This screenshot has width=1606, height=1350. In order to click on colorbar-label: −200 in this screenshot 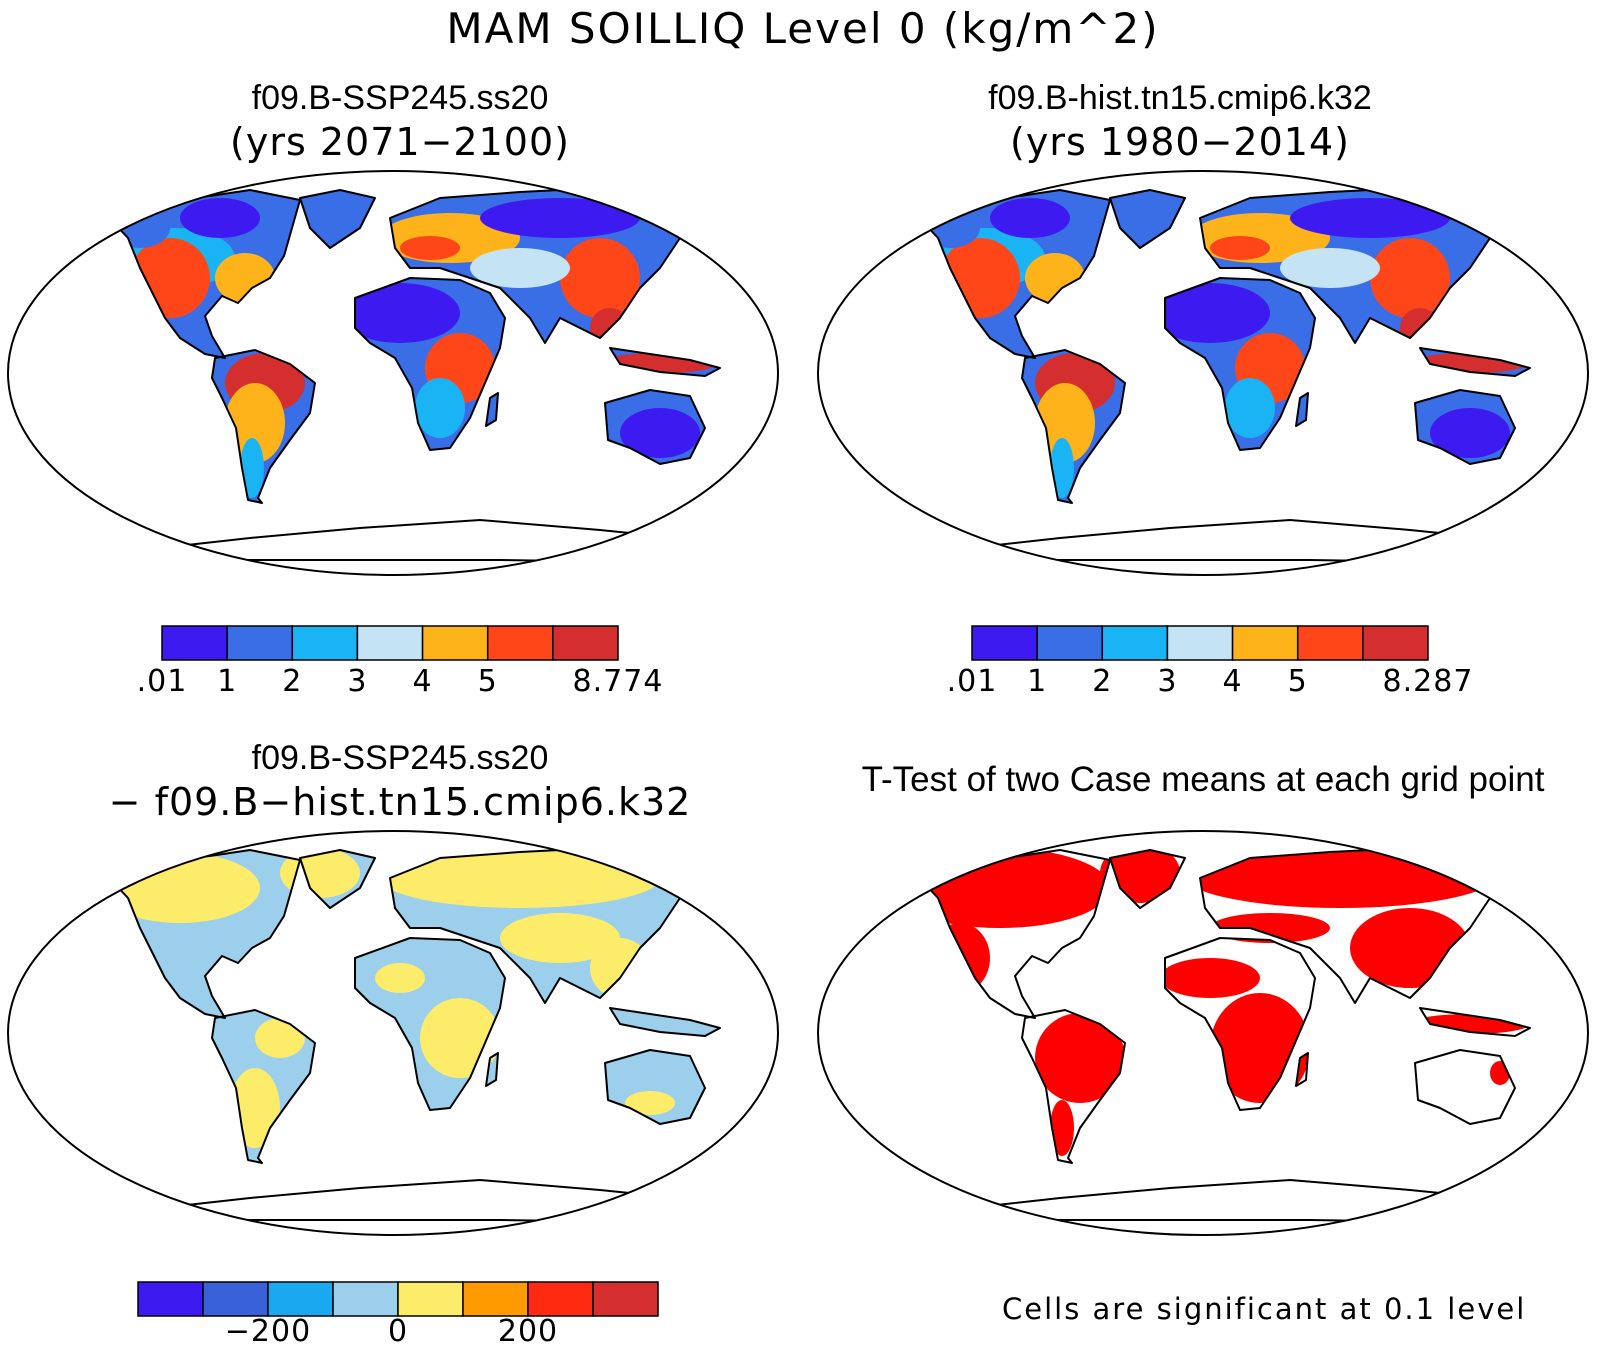, I will do `click(268, 1331)`.